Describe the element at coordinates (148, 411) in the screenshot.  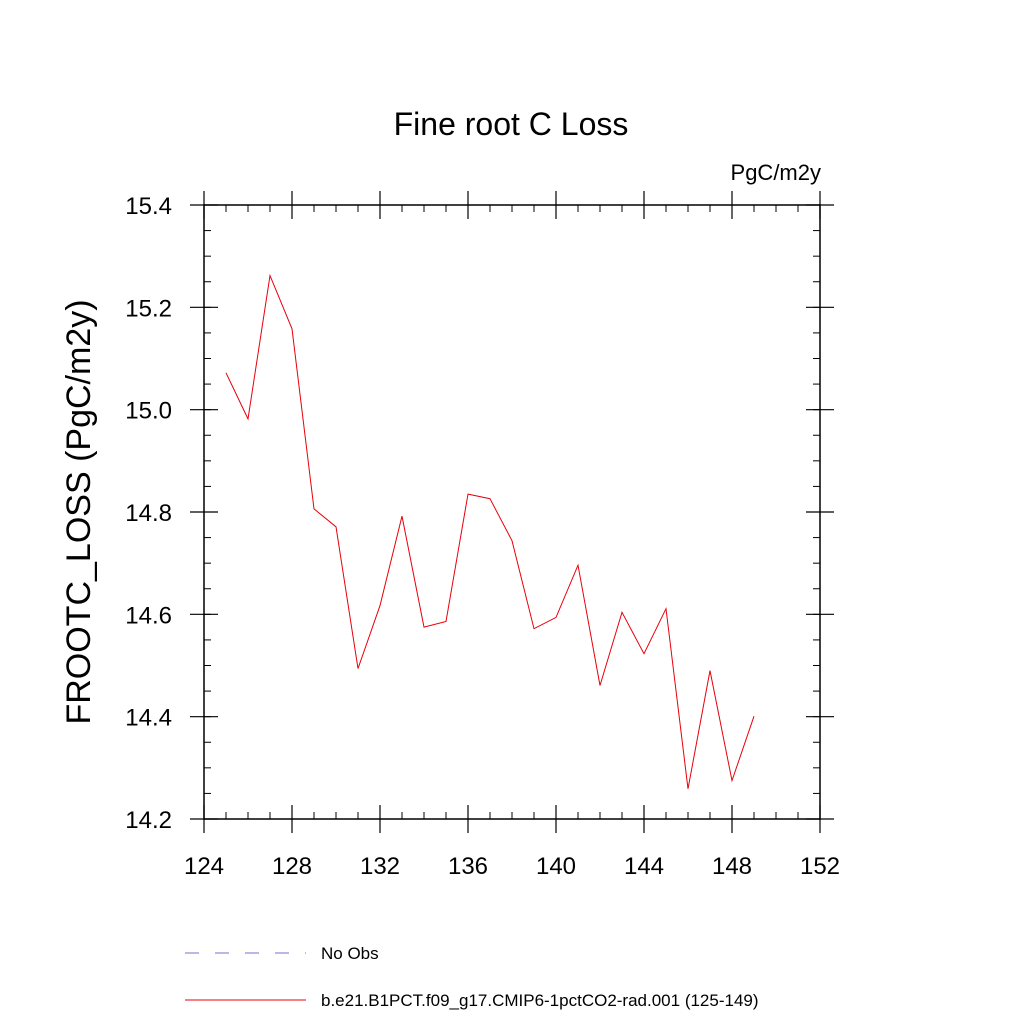
I see `y-tick-label: 15.0` at that location.